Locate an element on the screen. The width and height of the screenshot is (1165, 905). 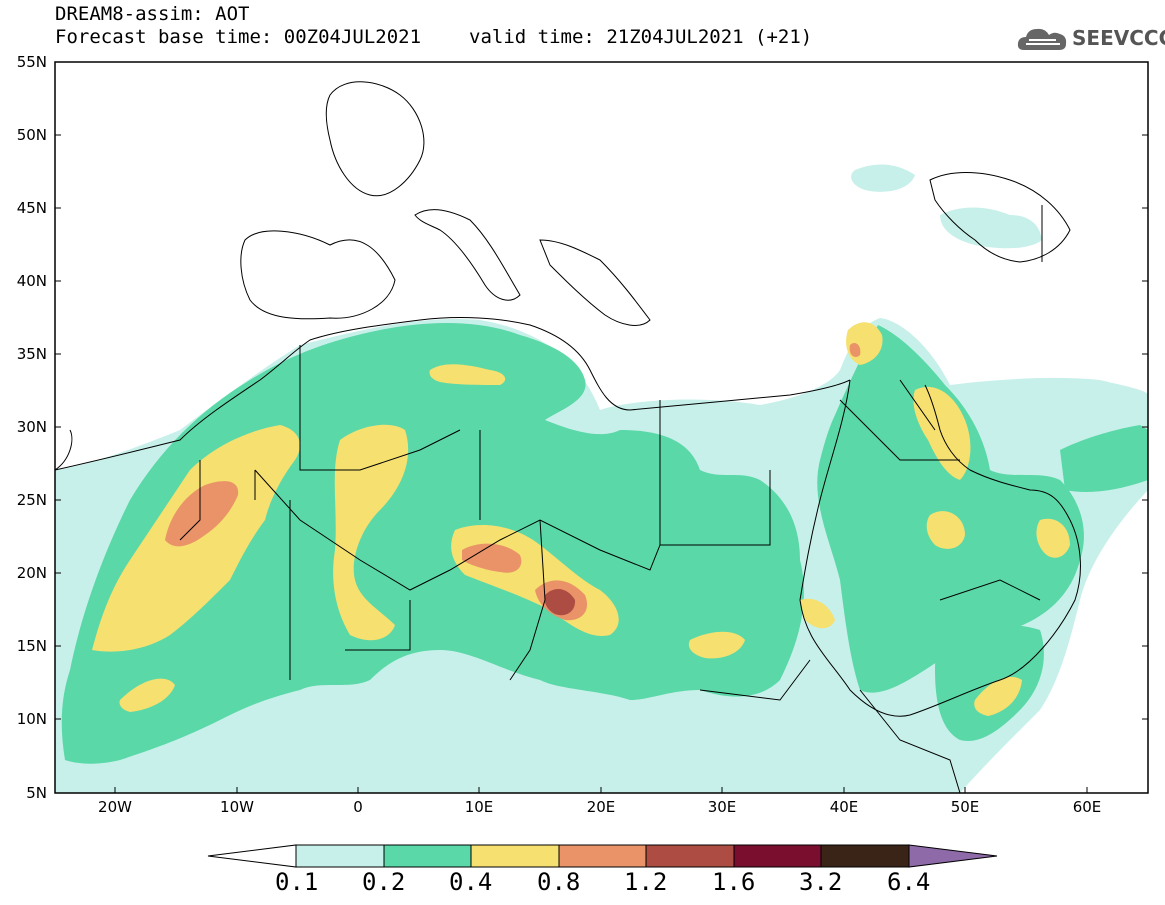
lon-labels: 20W 10W 0 10E 20E 30E 40E 50E 60E is located at coordinates (599, 807).